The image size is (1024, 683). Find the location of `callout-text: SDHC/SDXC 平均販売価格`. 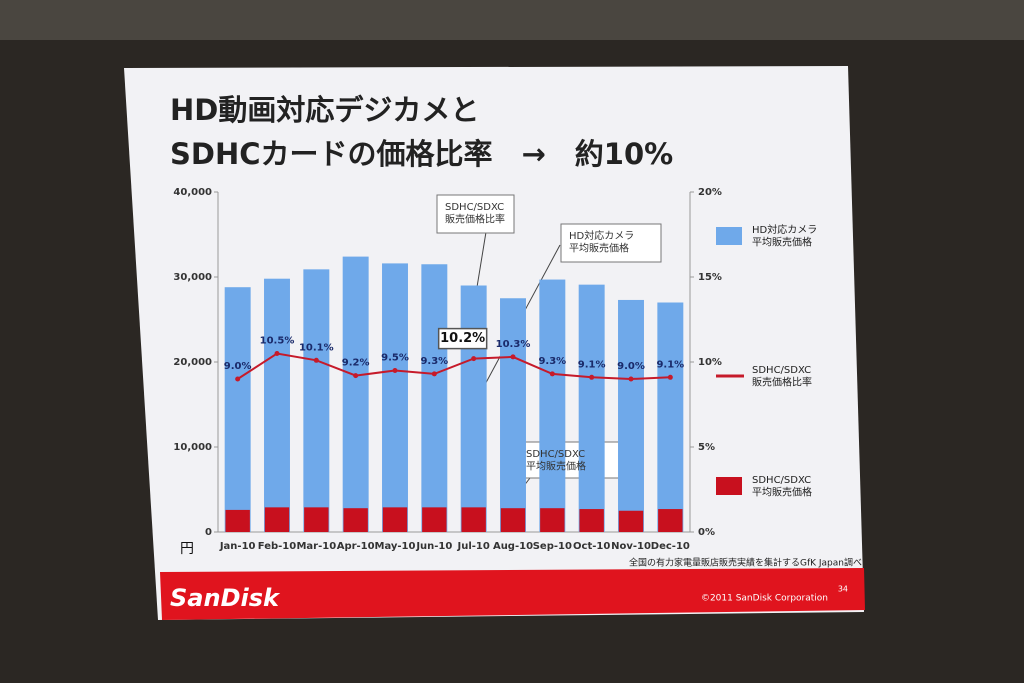

callout-text: SDHC/SDXC 平均販売価格 is located at coordinates (556, 461).